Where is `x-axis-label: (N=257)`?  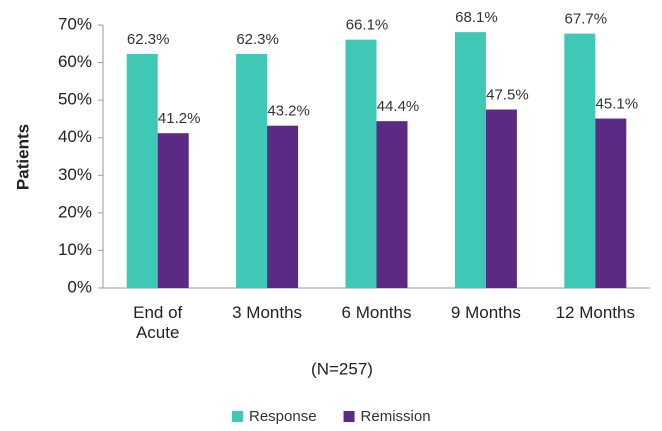
x-axis-label: (N=257) is located at coordinates (342, 368).